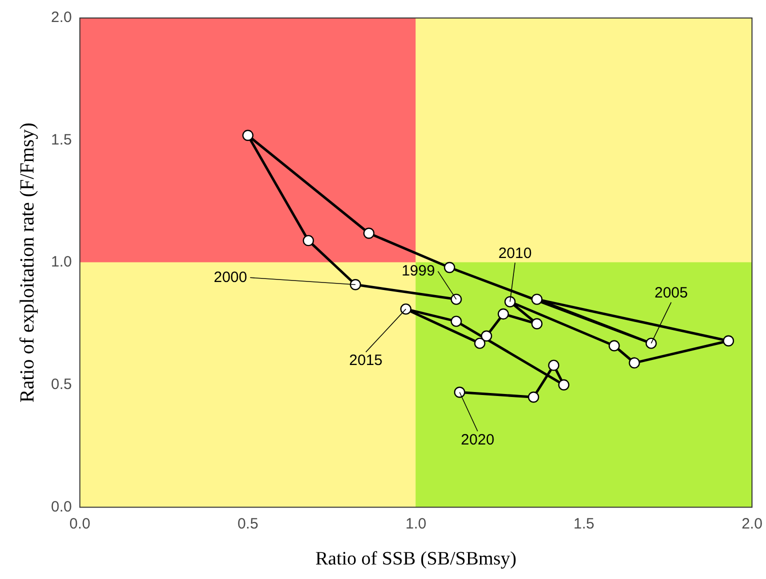 This screenshot has height=579, width=766. What do you see at coordinates (61, 139) in the screenshot?
I see `y-tick-label: 1.5` at bounding box center [61, 139].